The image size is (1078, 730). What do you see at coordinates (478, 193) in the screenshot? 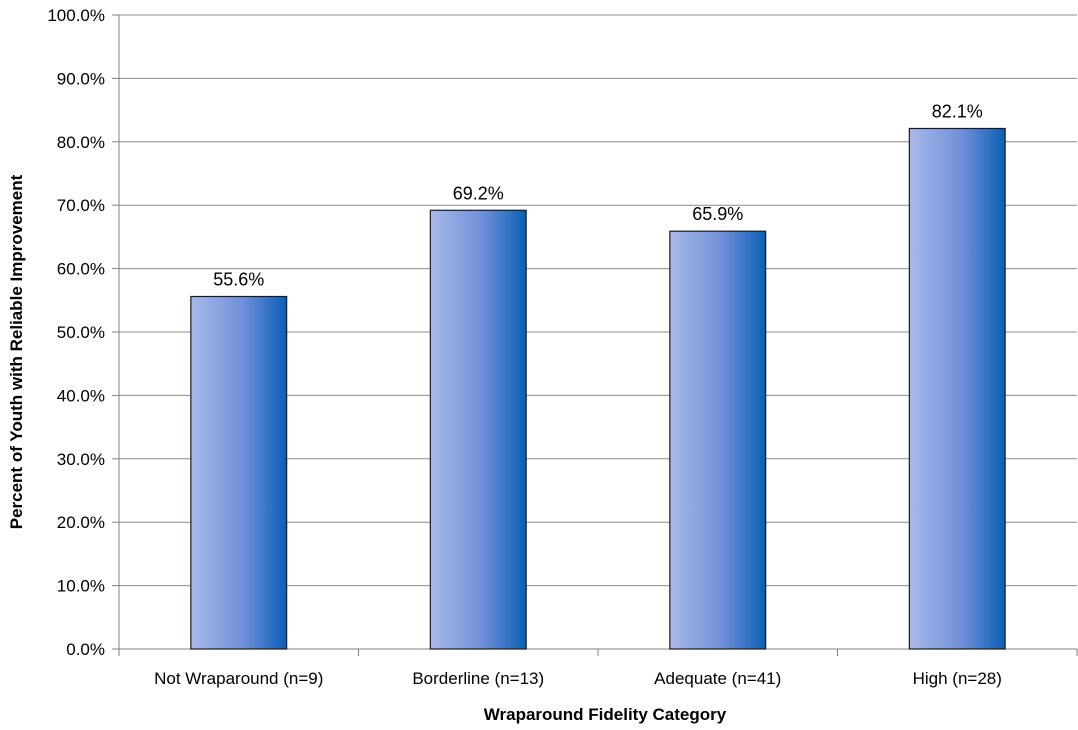
I see `bar-data-label: 69.2%` at bounding box center [478, 193].